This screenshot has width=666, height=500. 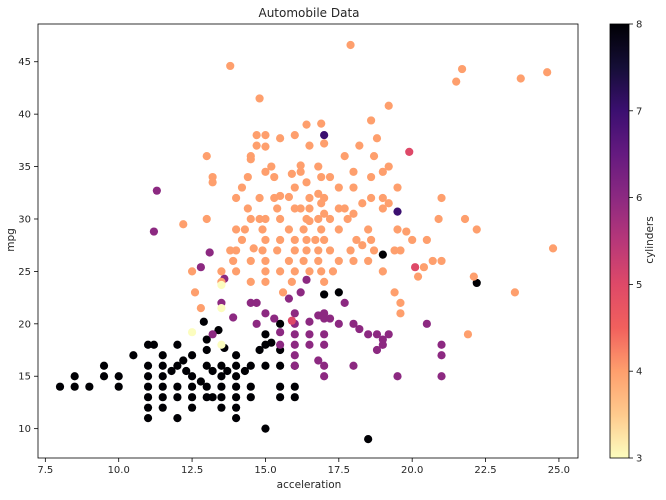 What do you see at coordinates (192, 470) in the screenshot?
I see `x-tick-label: 12.5` at bounding box center [192, 470].